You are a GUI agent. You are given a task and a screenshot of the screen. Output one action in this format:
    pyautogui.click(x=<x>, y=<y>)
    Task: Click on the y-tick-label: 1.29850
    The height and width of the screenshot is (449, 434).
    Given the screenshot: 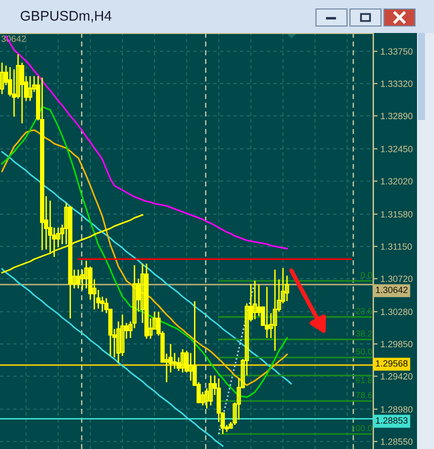 What is the action you would take?
    pyautogui.click(x=396, y=344)
    